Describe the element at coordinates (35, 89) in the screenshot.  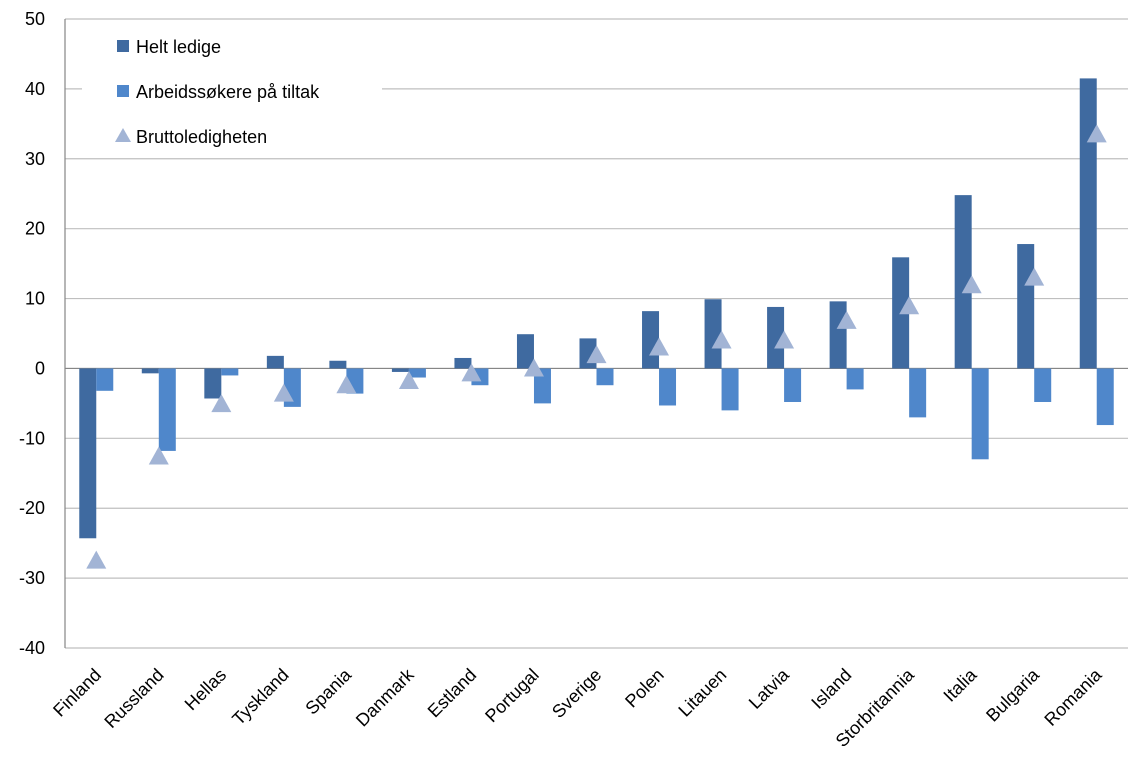
I see `y-tick-label: 40` at that location.